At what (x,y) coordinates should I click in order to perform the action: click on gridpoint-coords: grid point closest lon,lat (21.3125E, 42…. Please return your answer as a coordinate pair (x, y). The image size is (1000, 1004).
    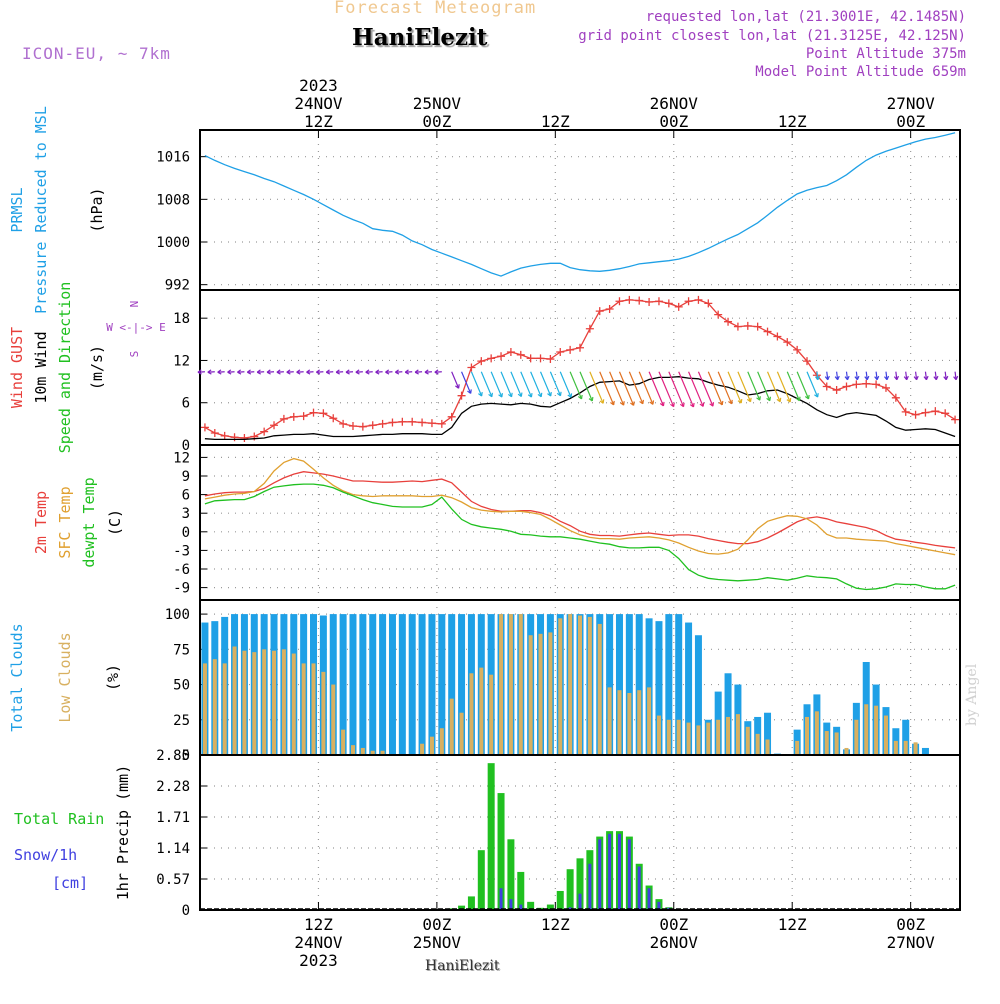
    Looking at the image, I should click on (772, 36).